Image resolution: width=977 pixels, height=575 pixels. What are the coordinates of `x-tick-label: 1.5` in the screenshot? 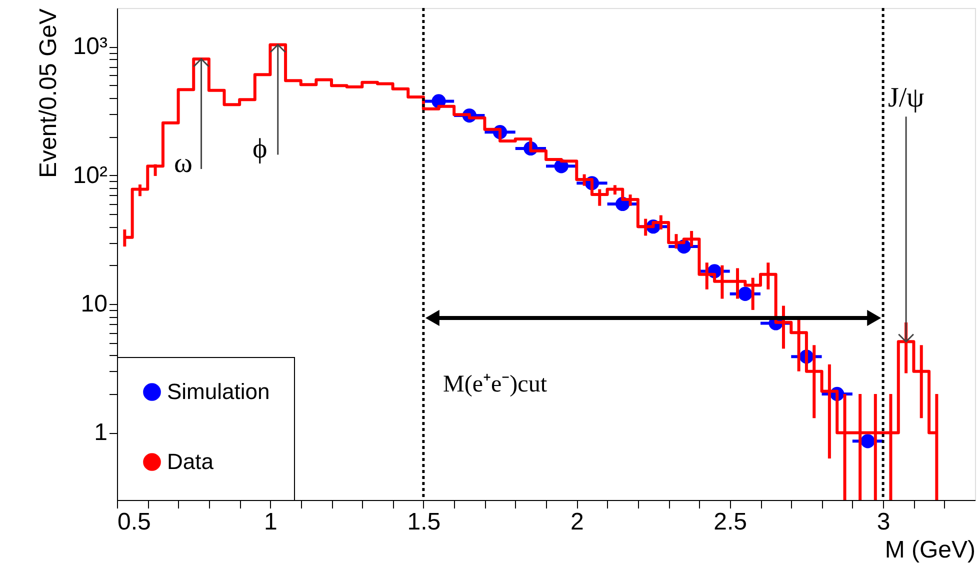 It's located at (424, 522).